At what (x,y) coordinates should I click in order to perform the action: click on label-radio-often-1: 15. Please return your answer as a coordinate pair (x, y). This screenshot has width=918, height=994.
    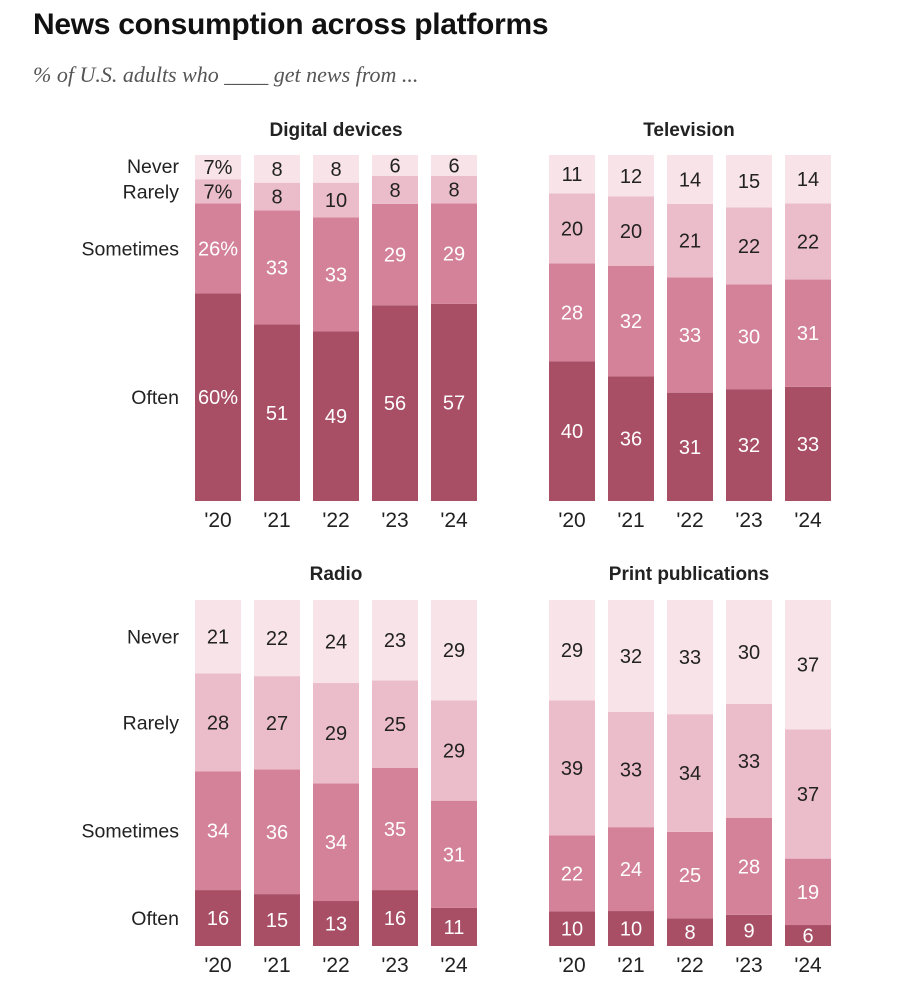
    Looking at the image, I should click on (277, 921).